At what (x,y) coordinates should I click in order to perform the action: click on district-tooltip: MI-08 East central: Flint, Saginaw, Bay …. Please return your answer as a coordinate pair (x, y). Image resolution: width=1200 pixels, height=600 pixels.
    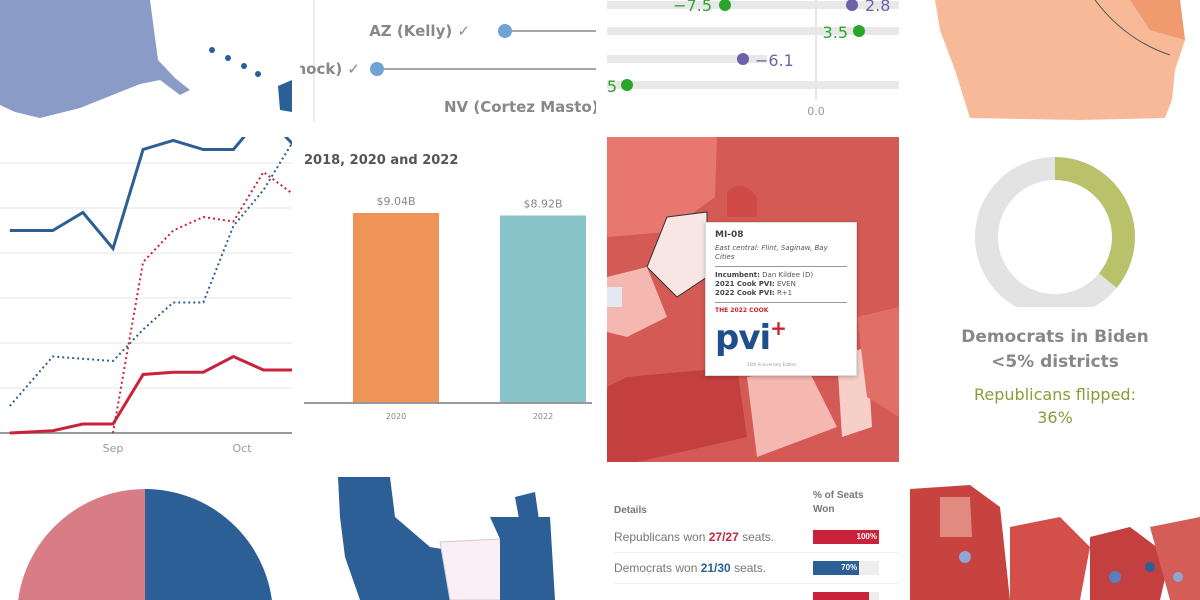
    Looking at the image, I should click on (781, 299).